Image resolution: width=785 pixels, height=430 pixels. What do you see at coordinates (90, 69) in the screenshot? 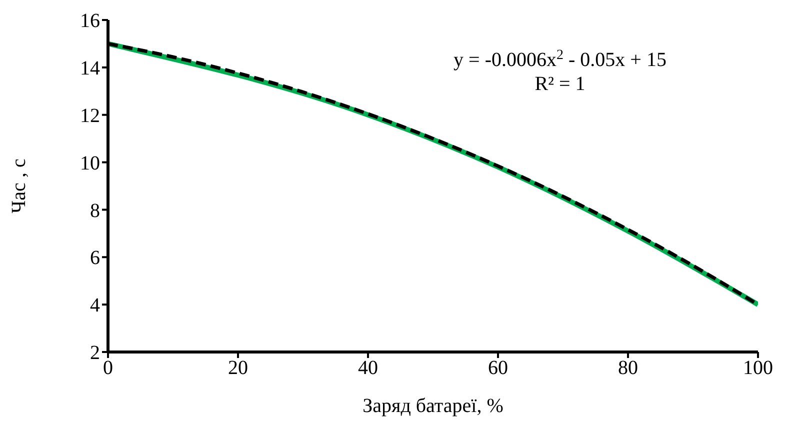
I see `y-tick-label: 14` at bounding box center [90, 69].